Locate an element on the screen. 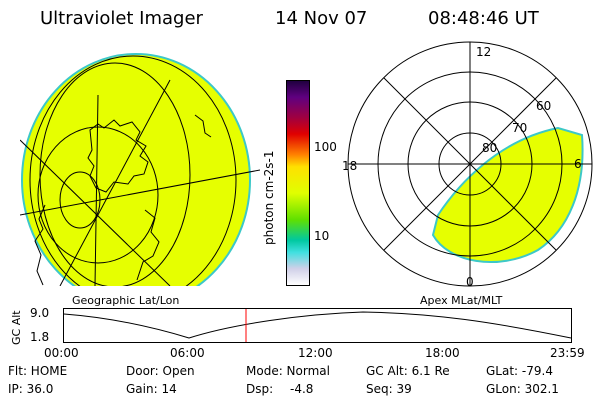 The height and width of the screenshot is (400, 600). dsp-value: -4.8 is located at coordinates (302, 389).